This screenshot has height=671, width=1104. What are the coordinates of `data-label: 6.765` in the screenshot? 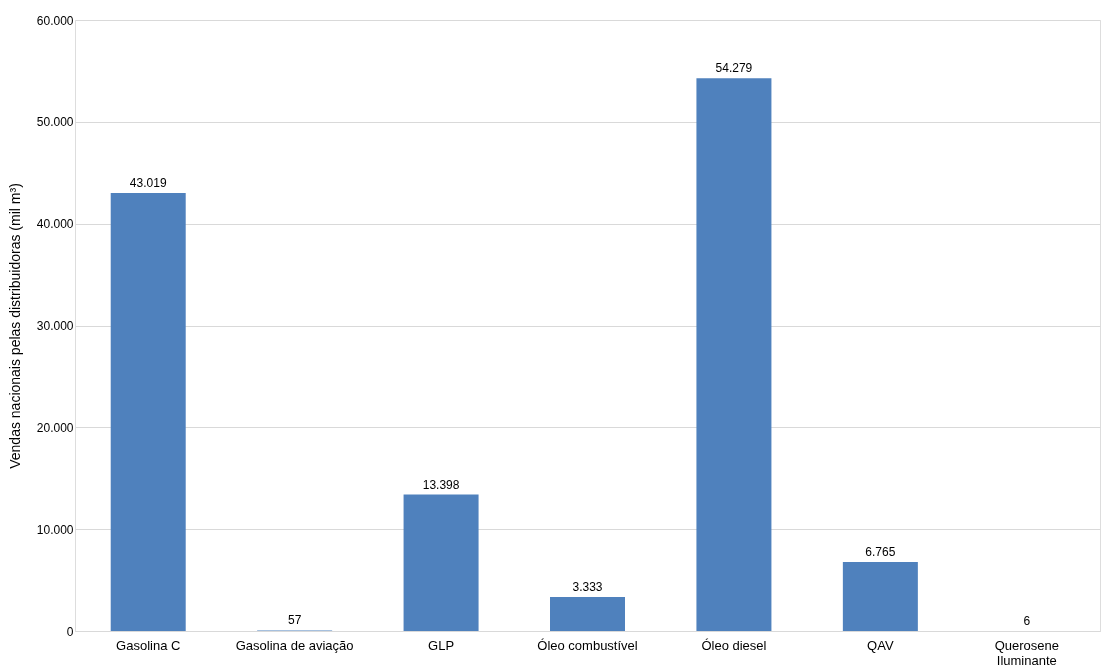 It's located at (880, 552).